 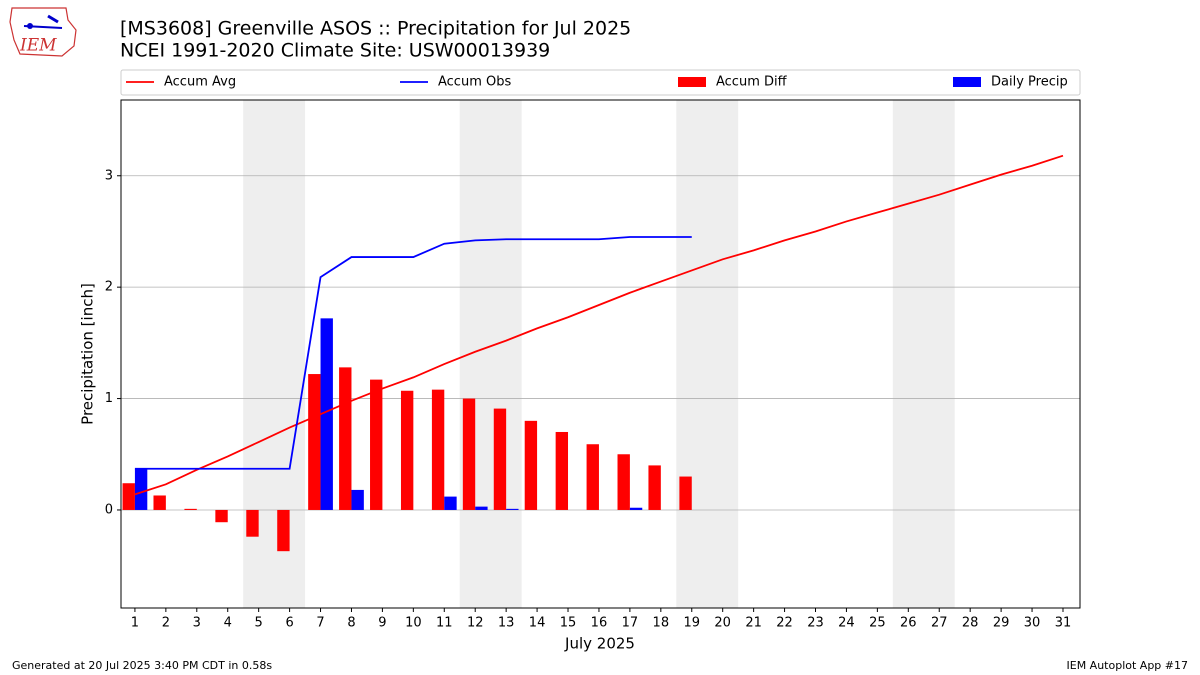 What do you see at coordinates (1029, 82) in the screenshot?
I see `legend-label: Daily Precip` at bounding box center [1029, 82].